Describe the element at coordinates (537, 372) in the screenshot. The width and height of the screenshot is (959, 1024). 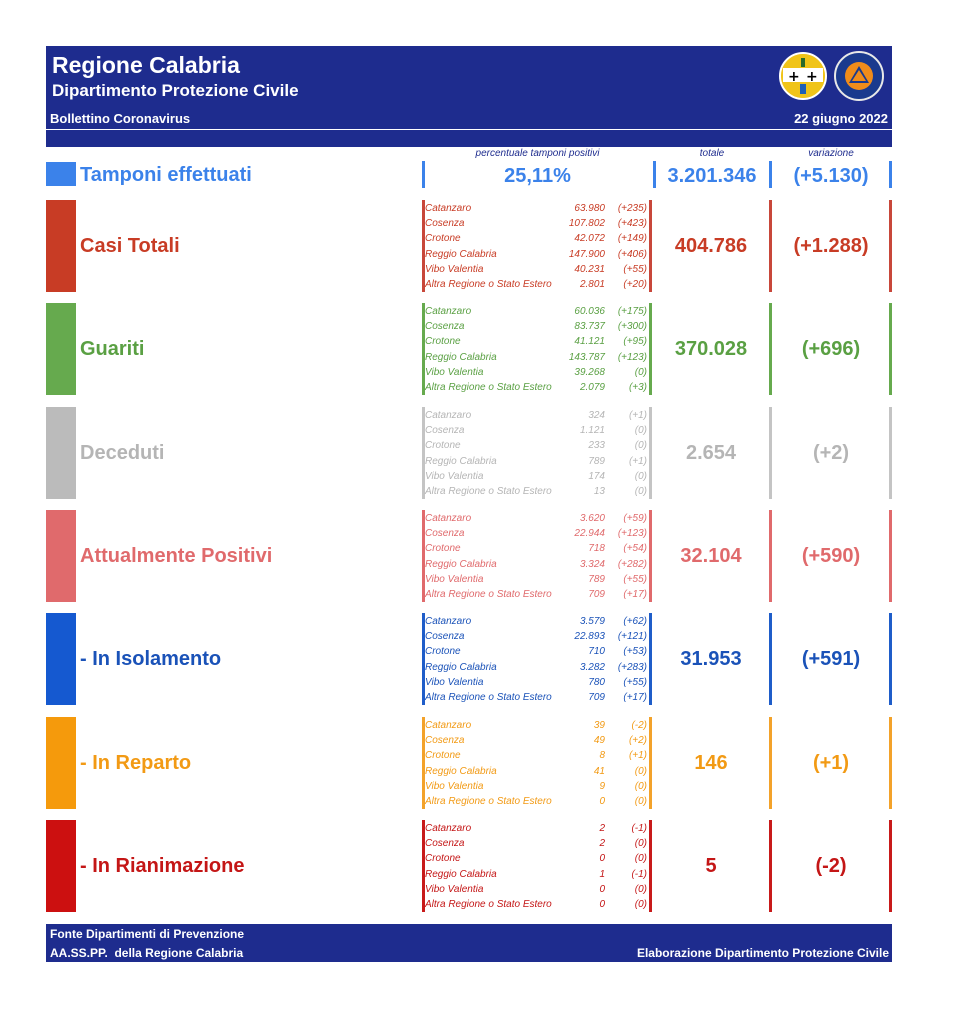
I see `province-row: Vibo Valentia 39.268 (0)` at that location.